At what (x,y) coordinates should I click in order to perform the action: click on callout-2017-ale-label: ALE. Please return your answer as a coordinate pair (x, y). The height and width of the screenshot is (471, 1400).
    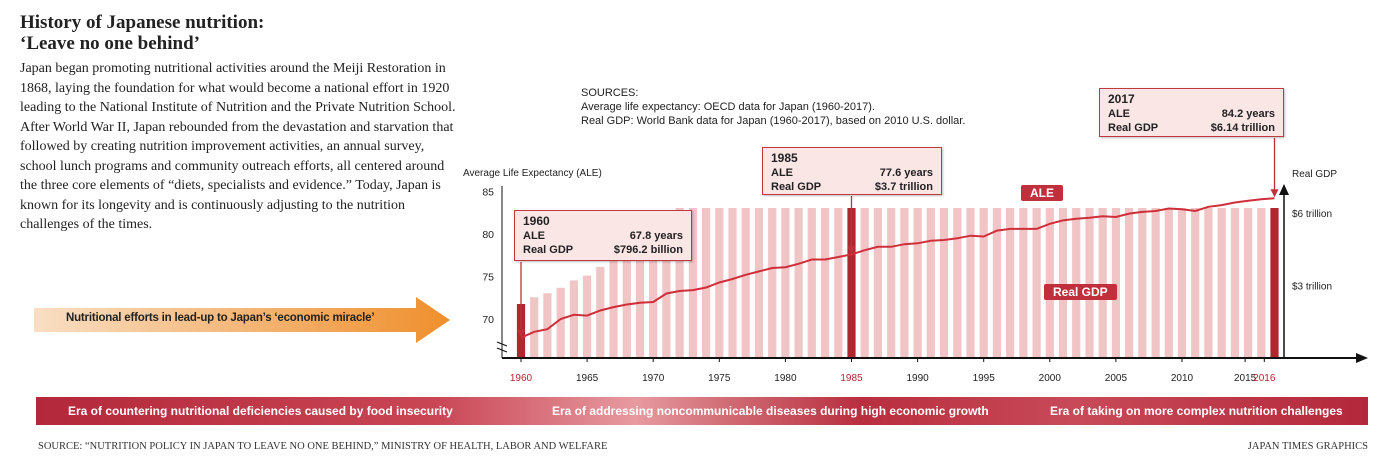
    Looking at the image, I should click on (1119, 114).